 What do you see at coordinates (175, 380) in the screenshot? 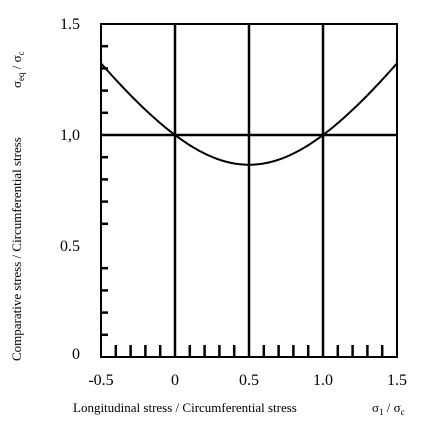
I see `x-tick-label: 0` at bounding box center [175, 380].